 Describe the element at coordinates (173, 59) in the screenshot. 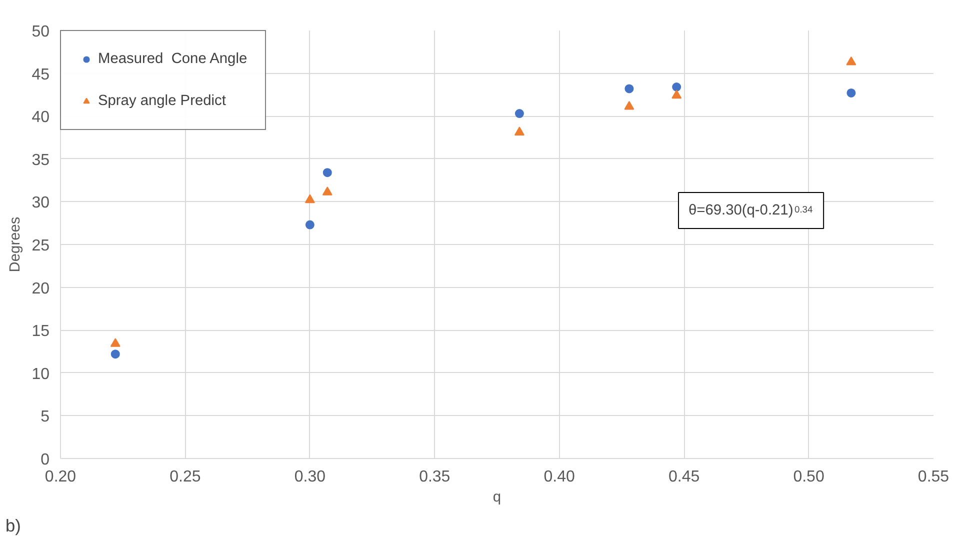

I see `legend-label: Measured Cone Angle` at that location.